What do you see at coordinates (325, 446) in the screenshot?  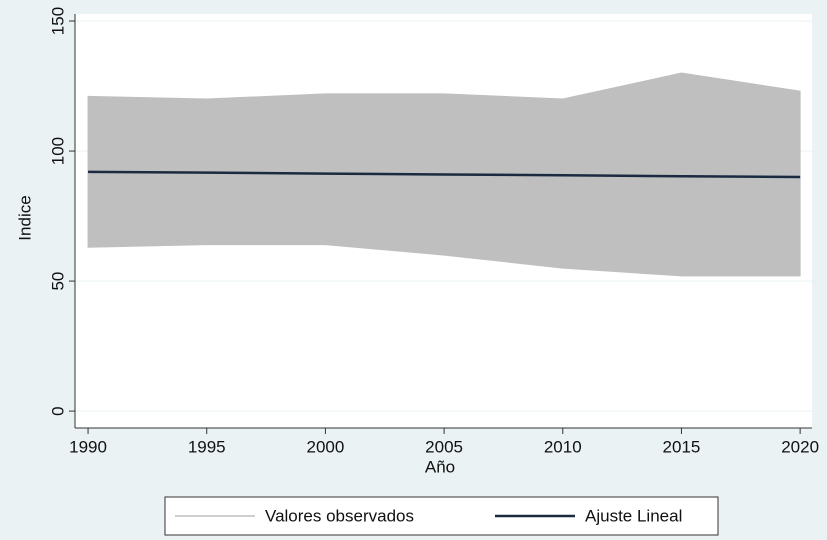 I see `x-tick-label: 2000` at bounding box center [325, 446].